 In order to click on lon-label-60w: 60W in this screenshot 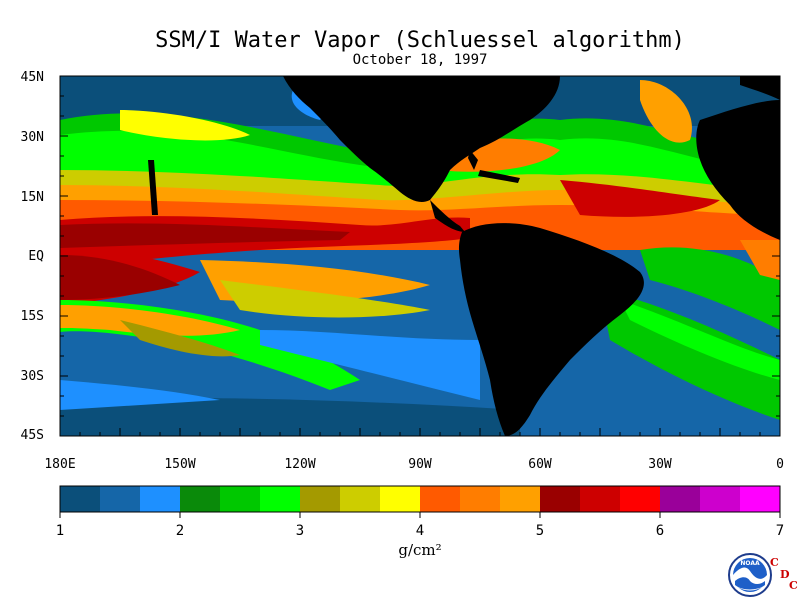, I will do `click(540, 464)`.